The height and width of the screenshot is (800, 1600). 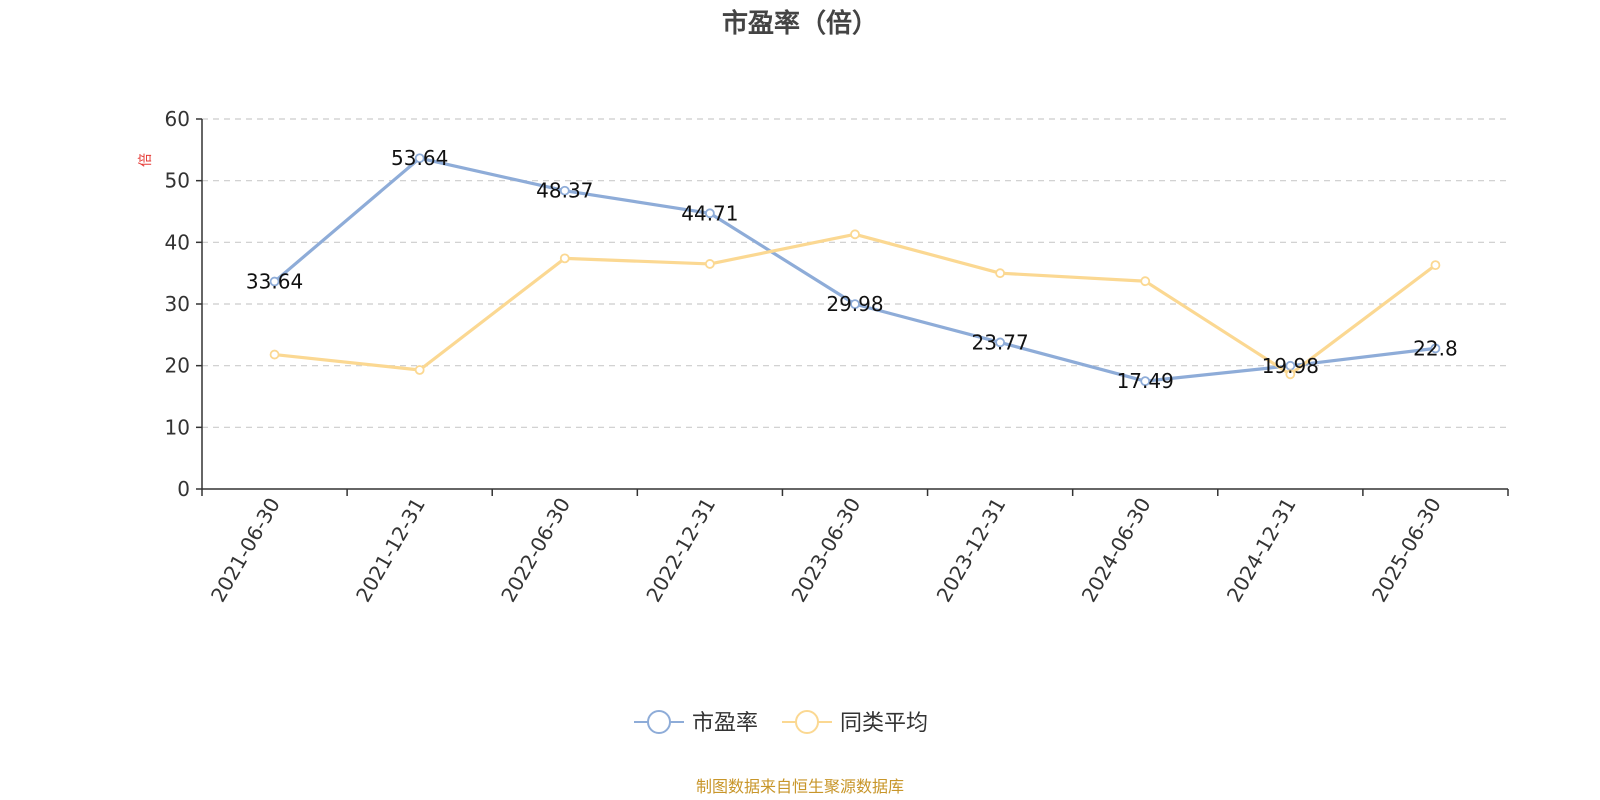 What do you see at coordinates (177, 181) in the screenshot?
I see `y-tick-label: 50` at bounding box center [177, 181].